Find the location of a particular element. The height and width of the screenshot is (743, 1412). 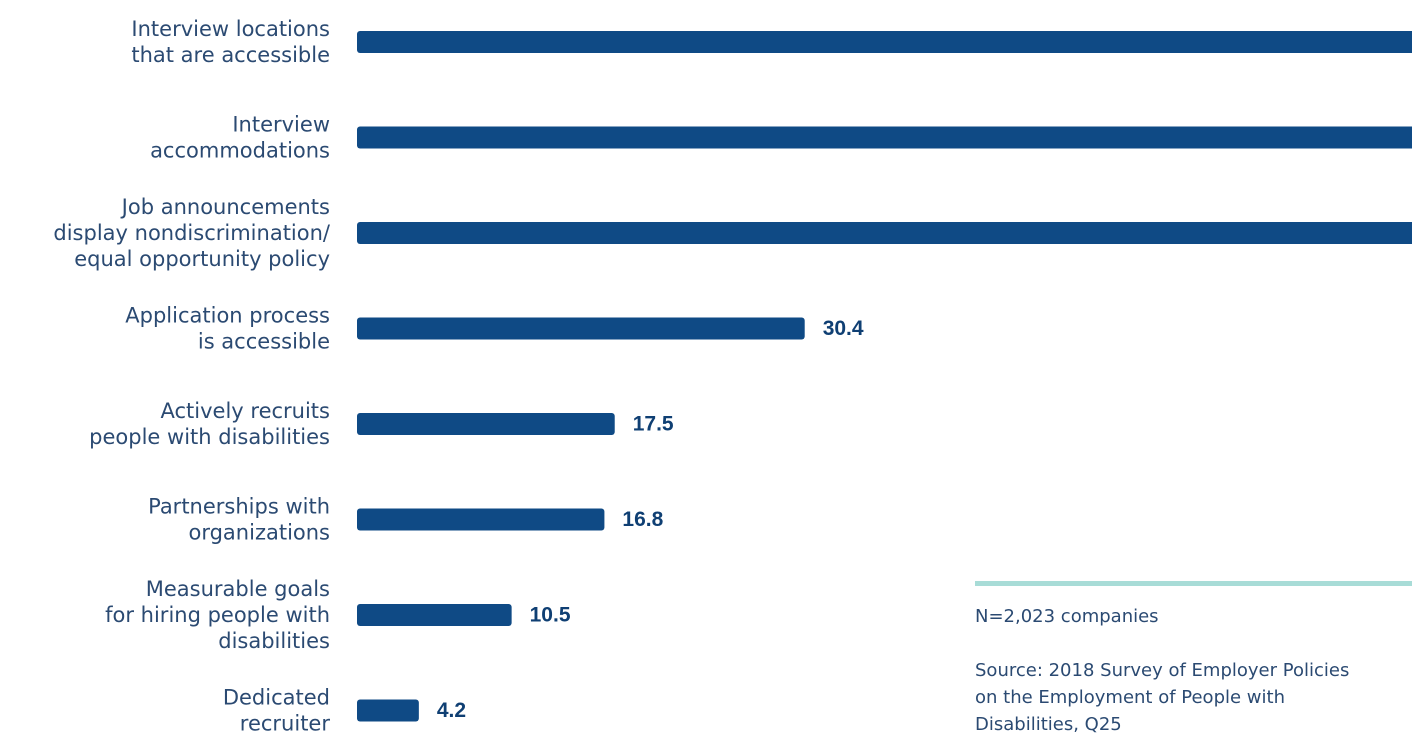

category-label-line: that are accessible is located at coordinates (230, 55).